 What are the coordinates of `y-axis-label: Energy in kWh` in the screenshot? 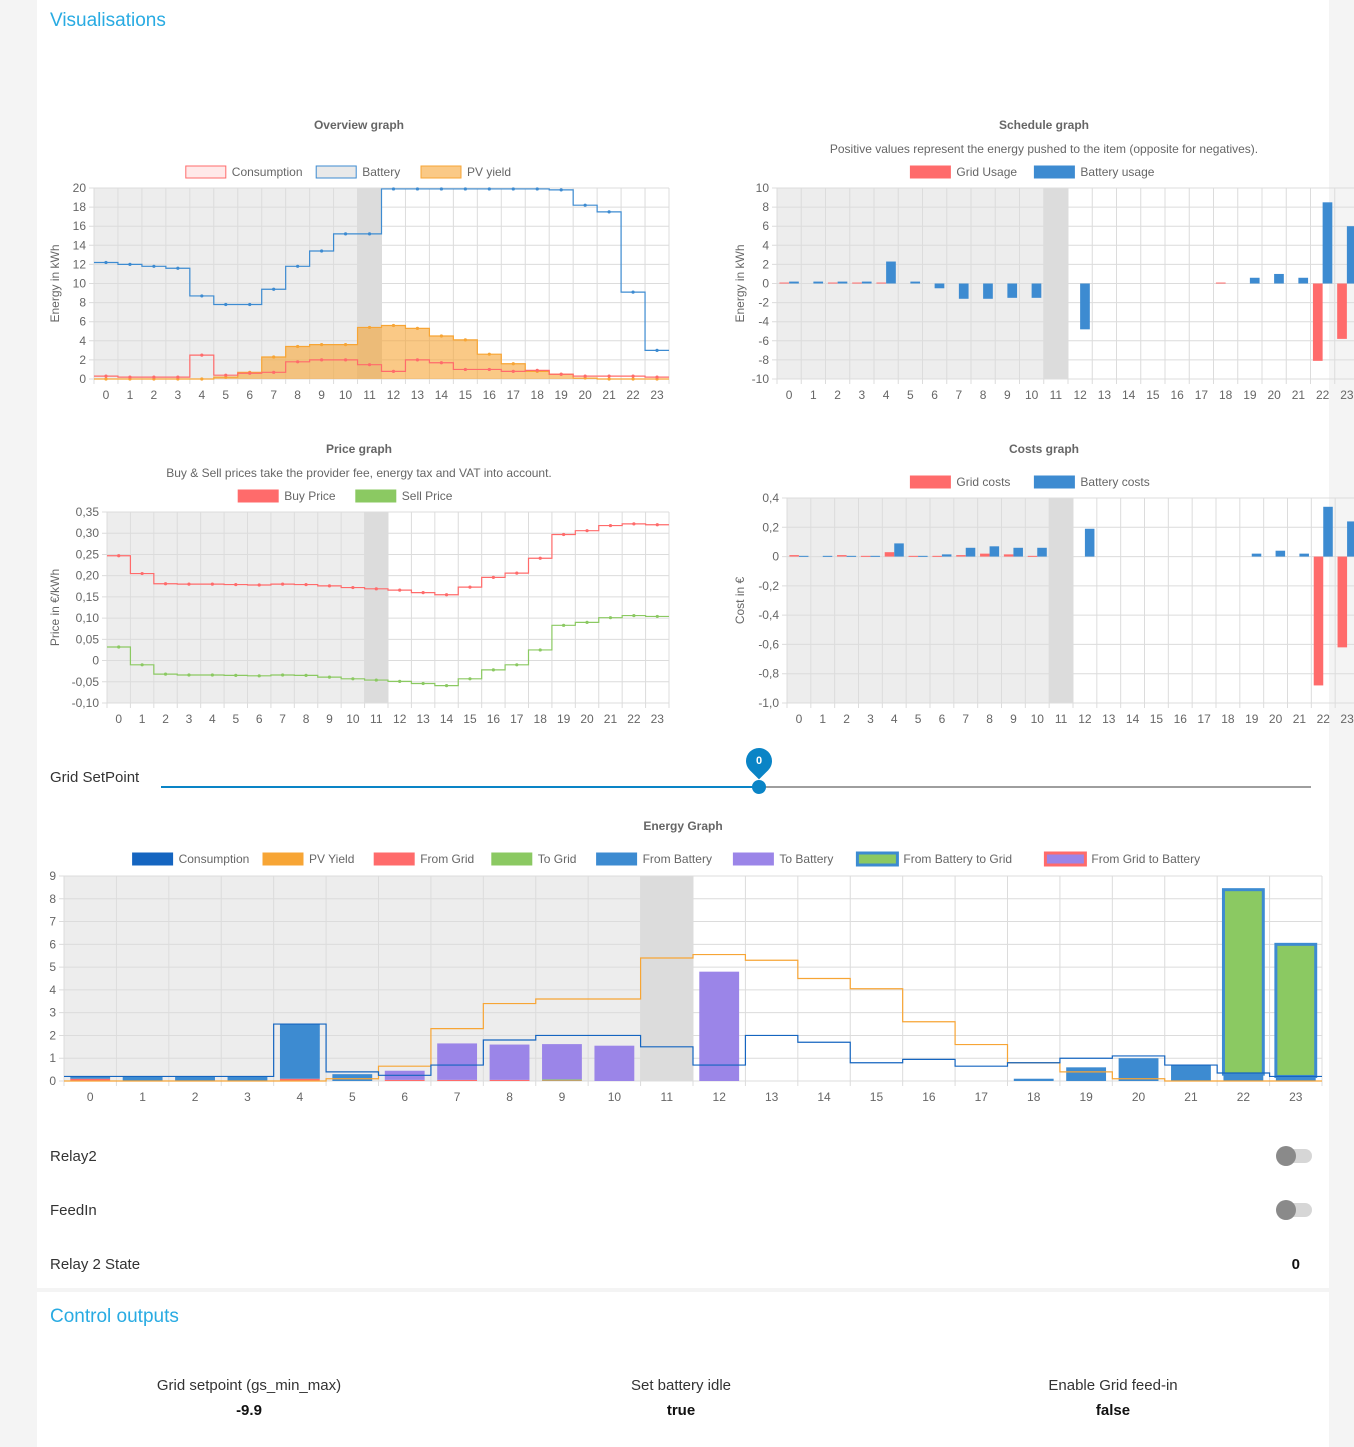 It's located at (55, 283).